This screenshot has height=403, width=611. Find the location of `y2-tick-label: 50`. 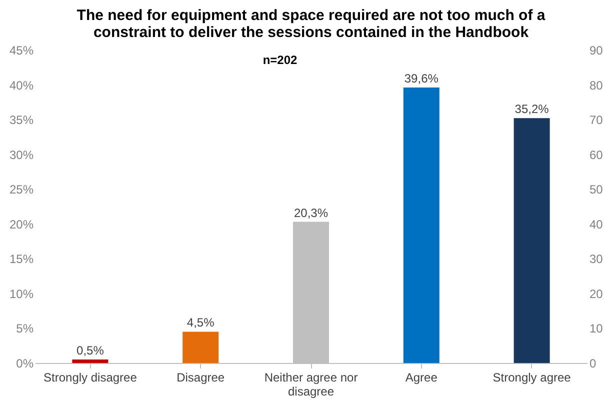

y2-tick-label: 50 is located at coordinates (597, 189).